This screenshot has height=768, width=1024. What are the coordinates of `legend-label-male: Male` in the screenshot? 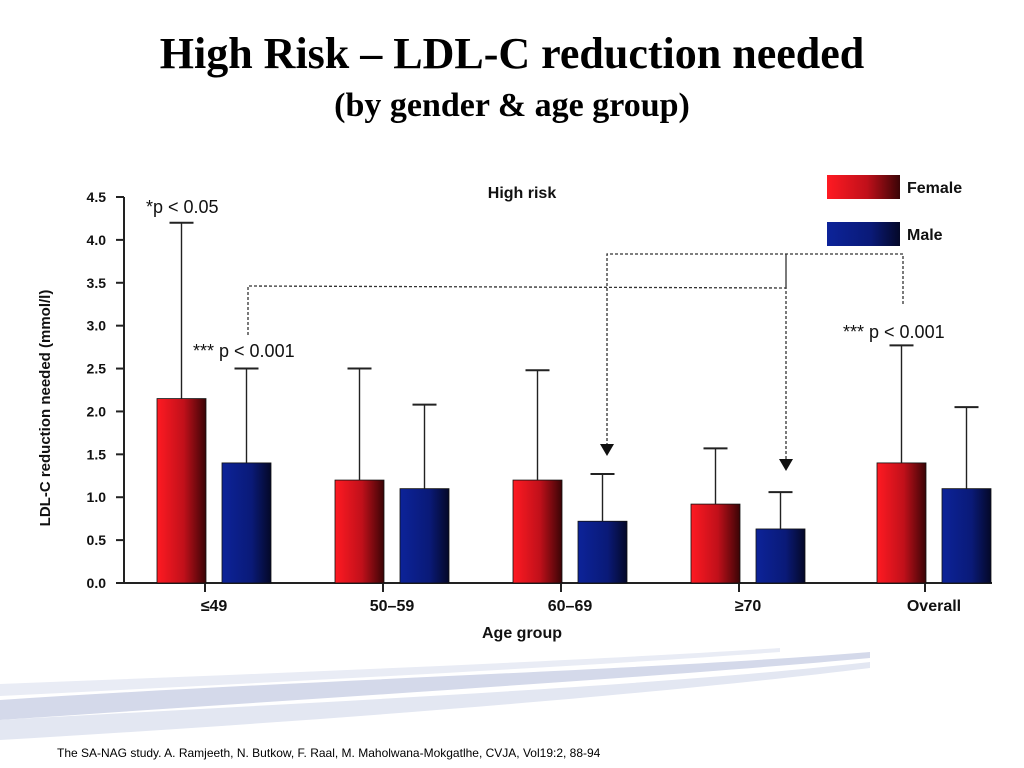 It's located at (925, 235).